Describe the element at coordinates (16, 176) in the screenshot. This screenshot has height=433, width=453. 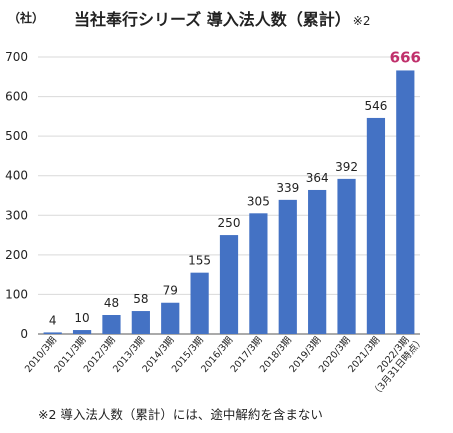
I see `y-tick-label: 400` at that location.